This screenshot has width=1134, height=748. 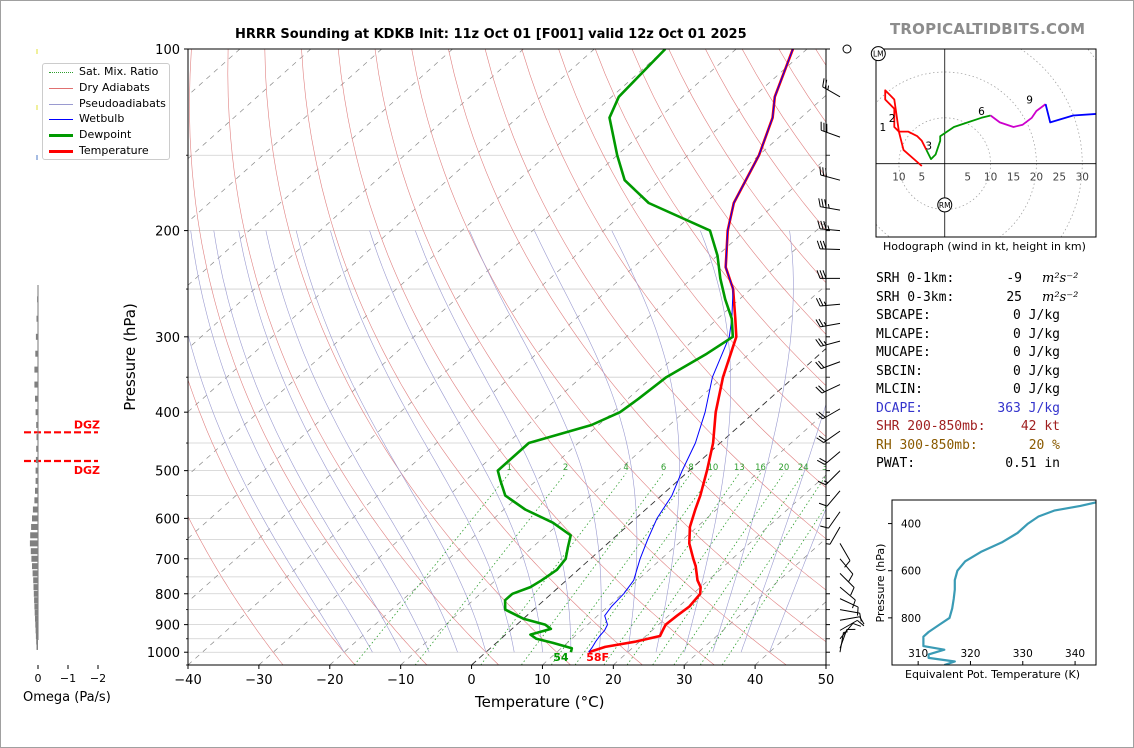 What do you see at coordinates (329, 680) in the screenshot?
I see `x-tick-label: −20` at bounding box center [329, 680].